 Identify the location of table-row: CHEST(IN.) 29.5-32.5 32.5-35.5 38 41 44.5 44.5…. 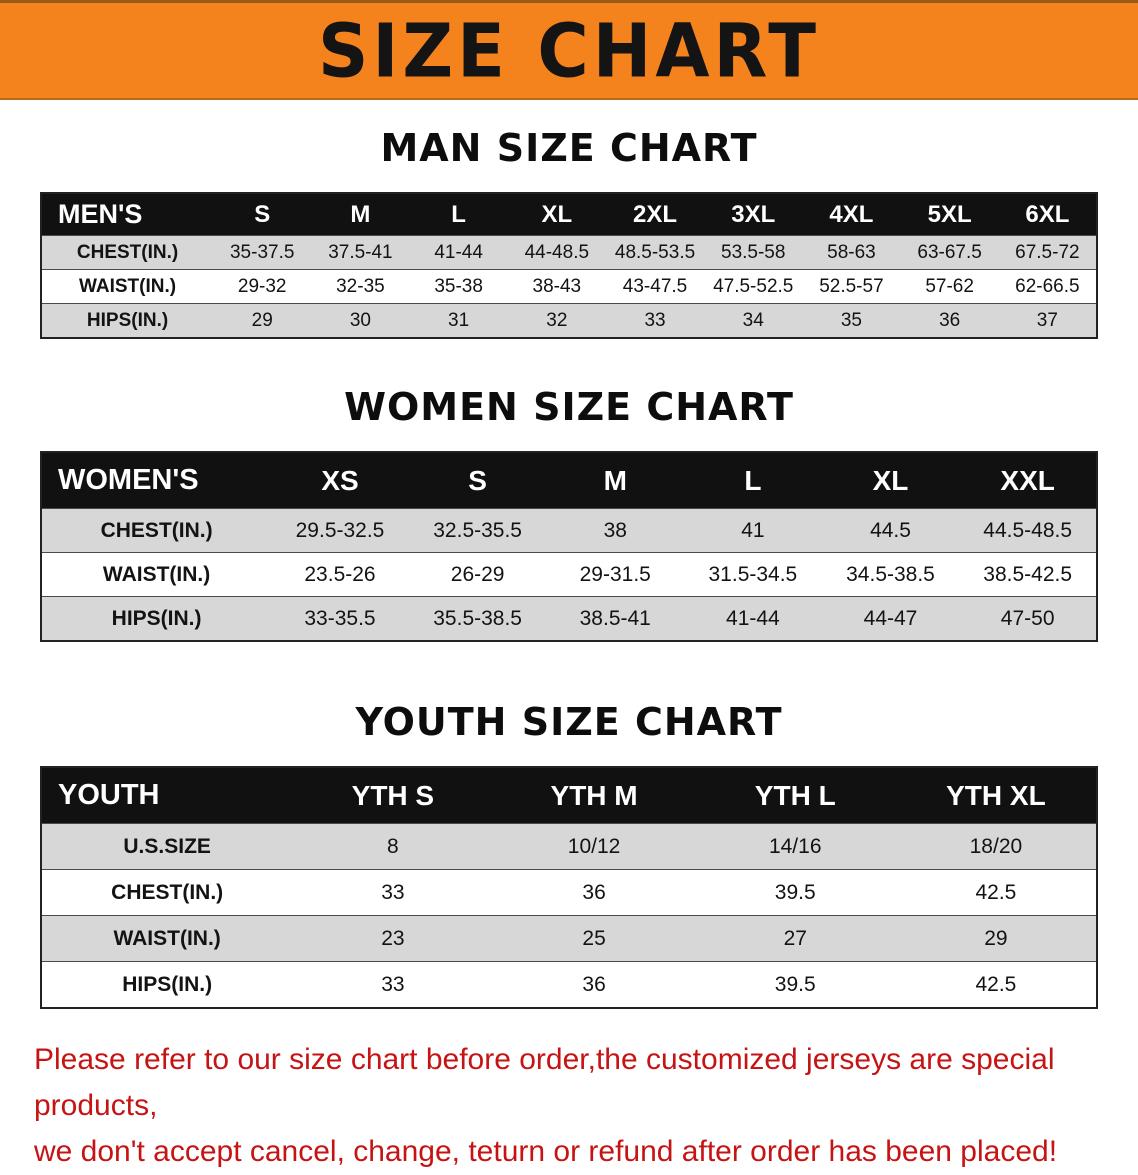
(569, 530).